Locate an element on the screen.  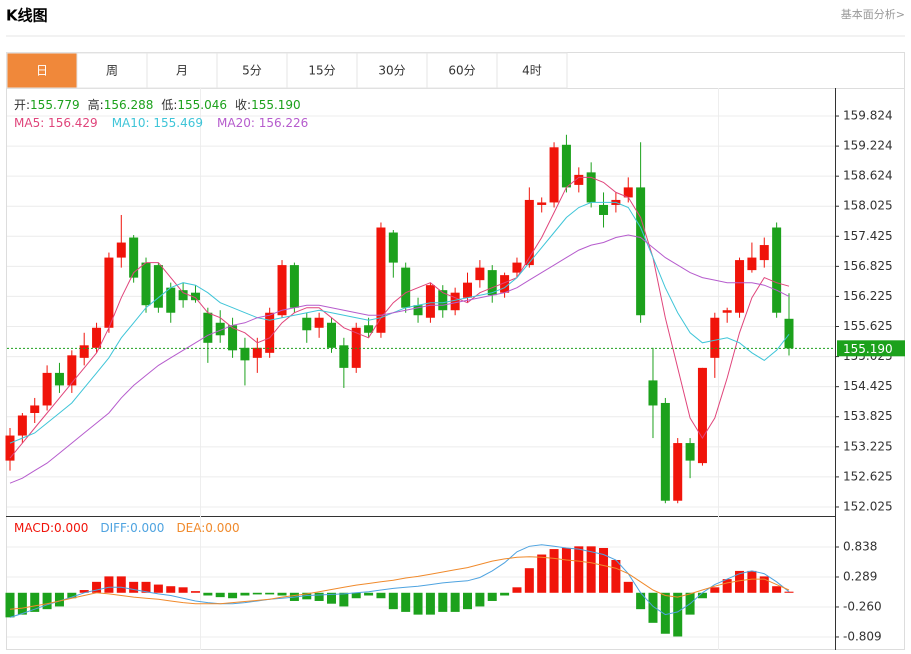
y-tick-label: 152.025 is located at coordinates (868, 506).